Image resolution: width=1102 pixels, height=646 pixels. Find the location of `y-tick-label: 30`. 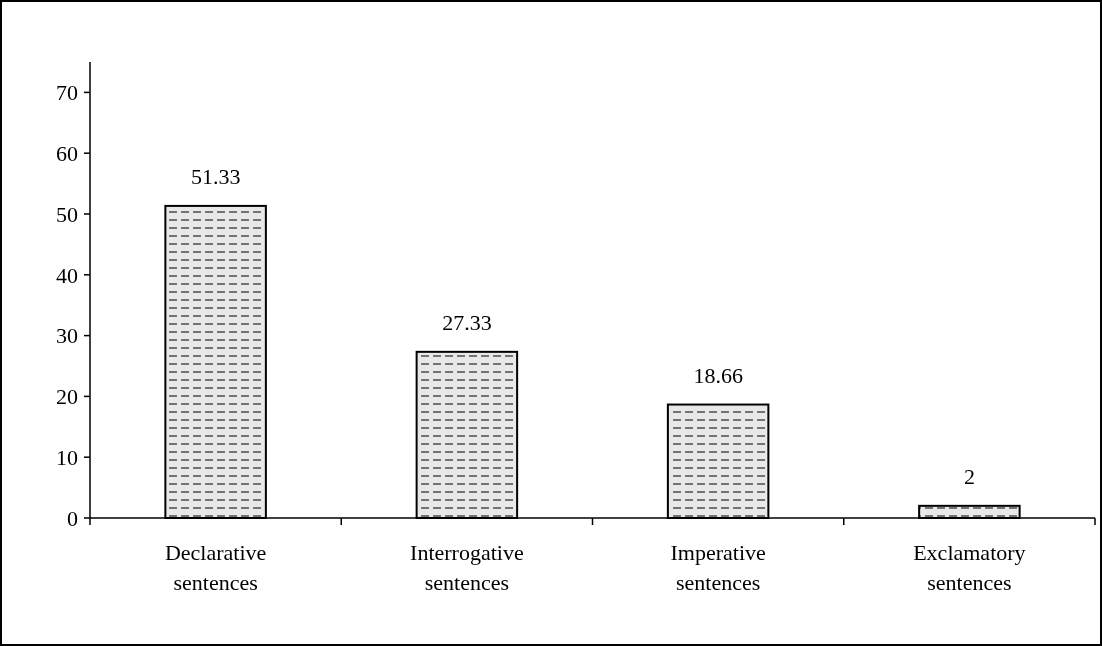

y-tick-label: 30 is located at coordinates (67, 336).